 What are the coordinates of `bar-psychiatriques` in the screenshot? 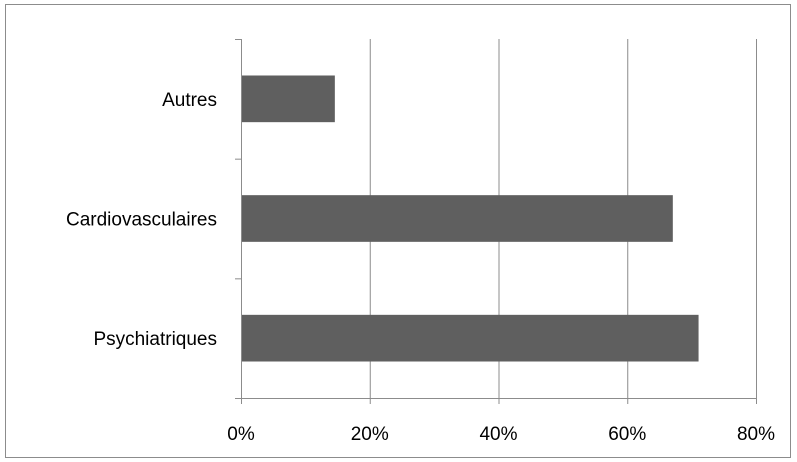 It's located at (470, 338).